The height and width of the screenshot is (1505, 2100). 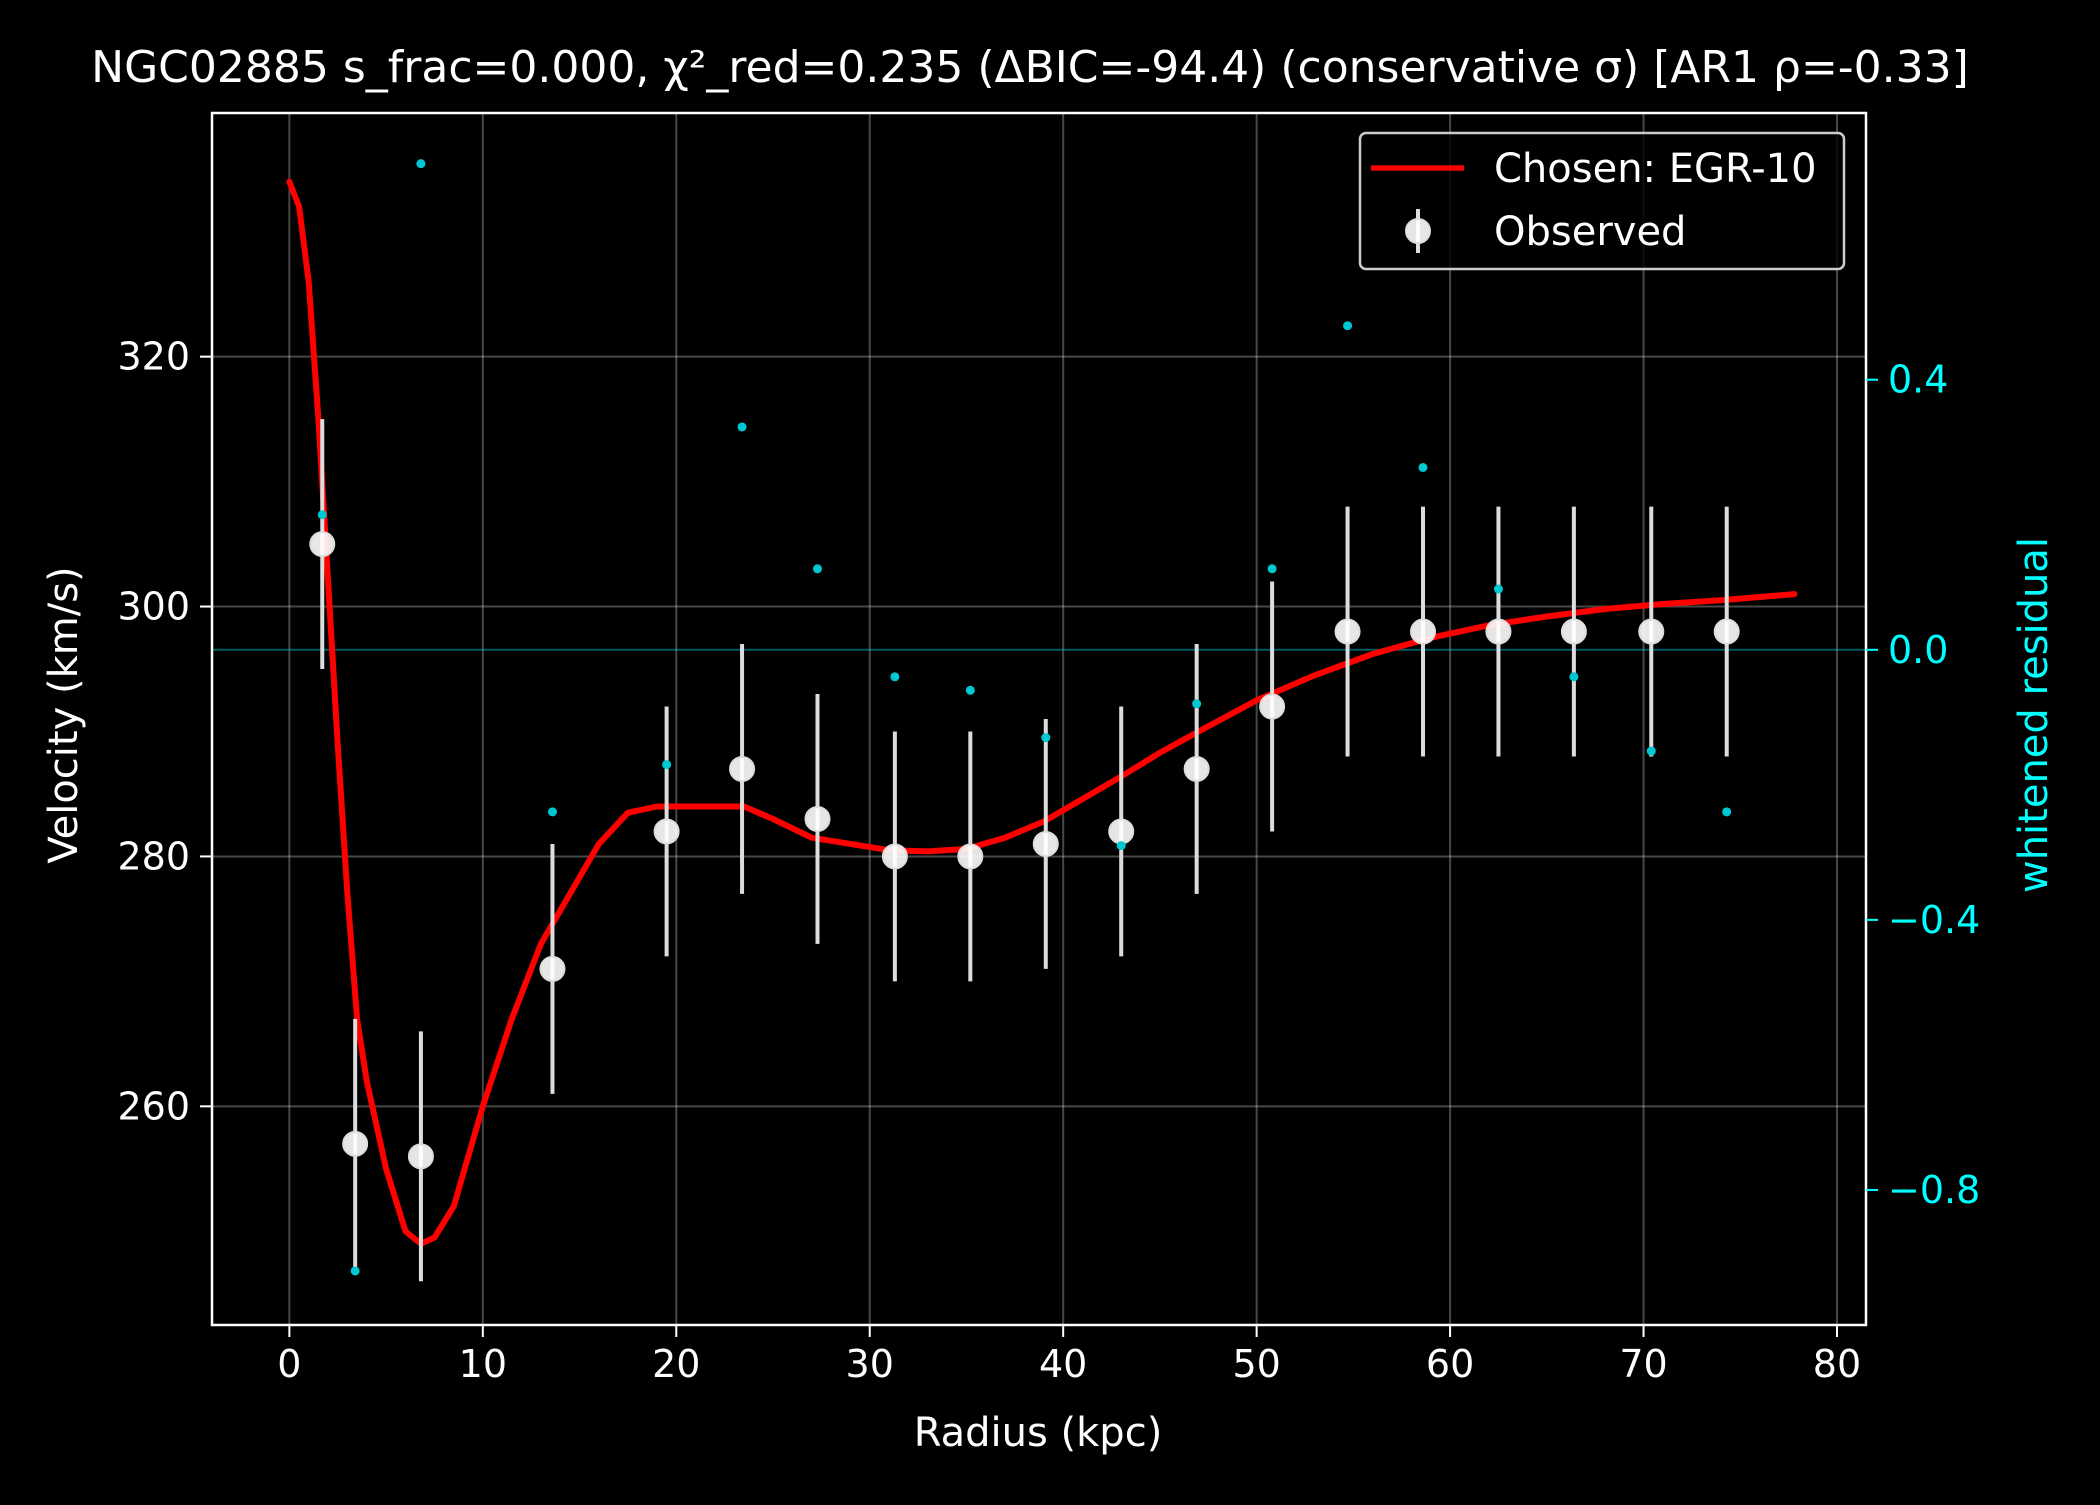 I want to click on x-tick-label: 80, so click(x=1837, y=1364).